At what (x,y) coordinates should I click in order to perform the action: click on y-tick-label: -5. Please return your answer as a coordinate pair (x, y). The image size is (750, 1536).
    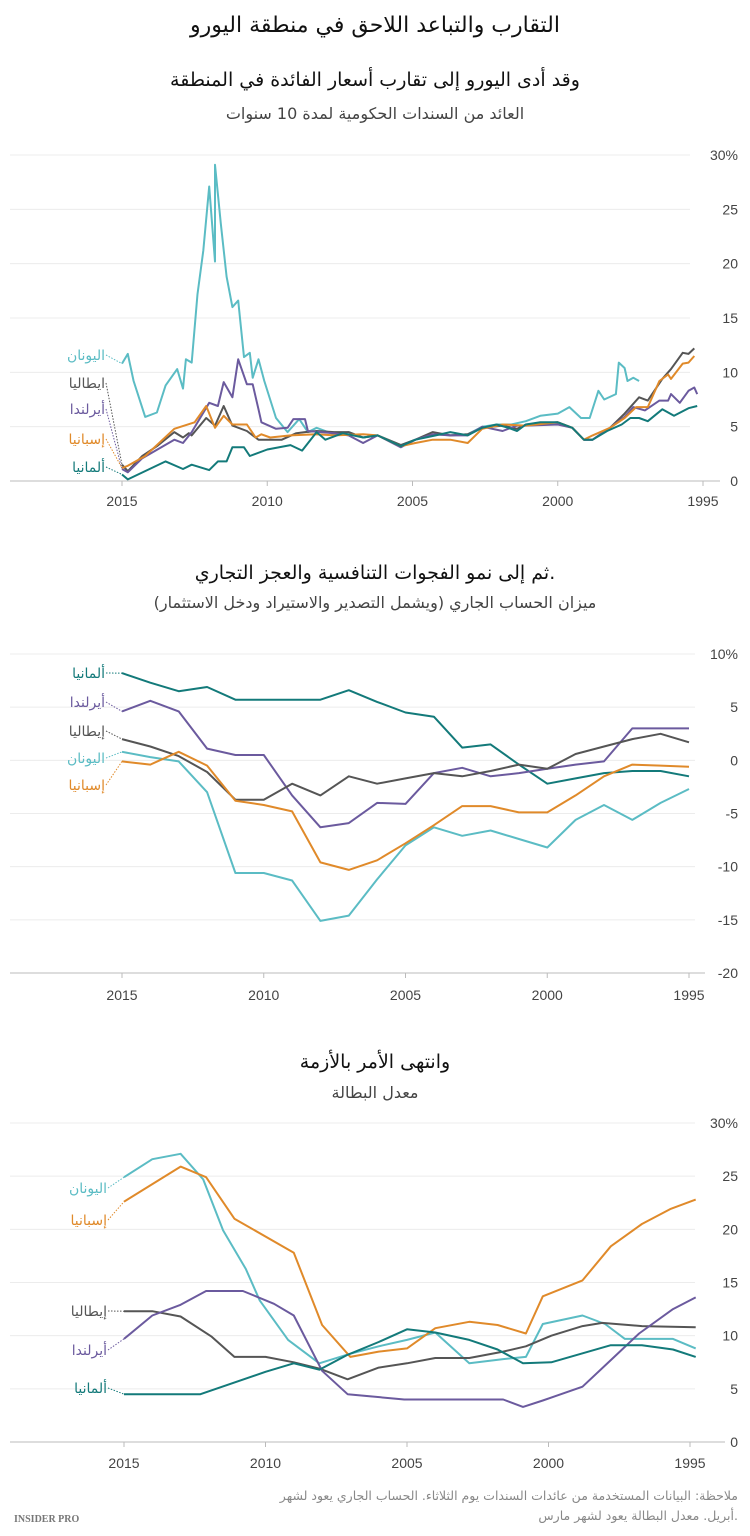
    Looking at the image, I should click on (732, 814).